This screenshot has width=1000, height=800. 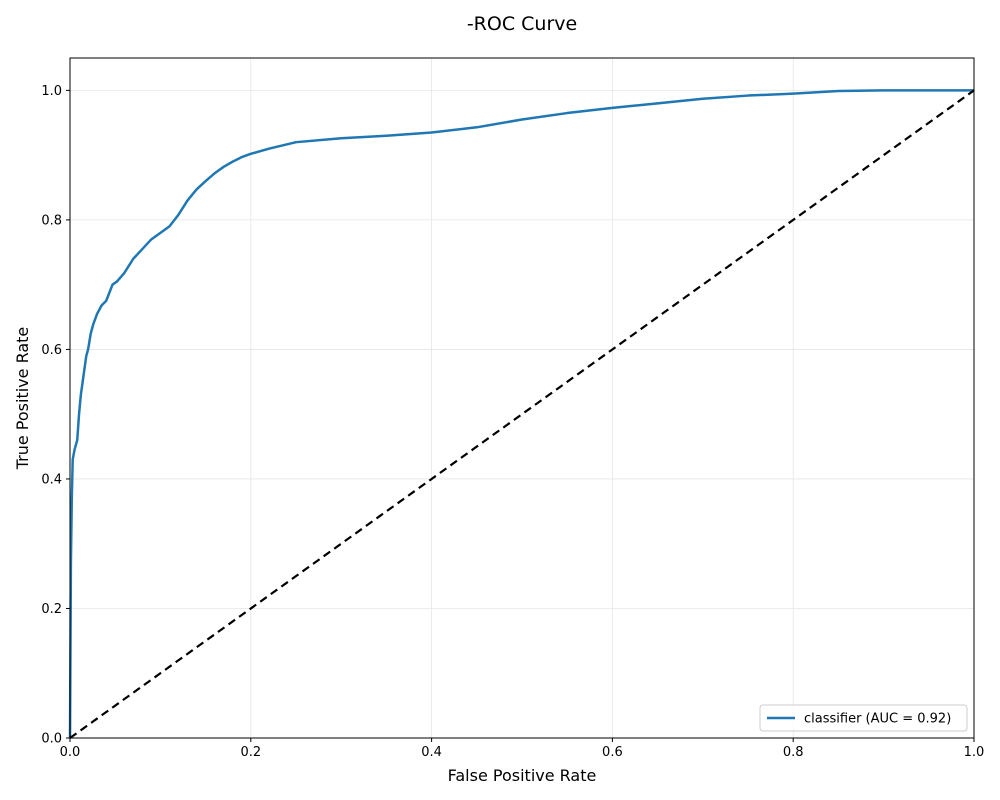 What do you see at coordinates (51, 739) in the screenshot?
I see `y-tick-label: 0.0` at bounding box center [51, 739].